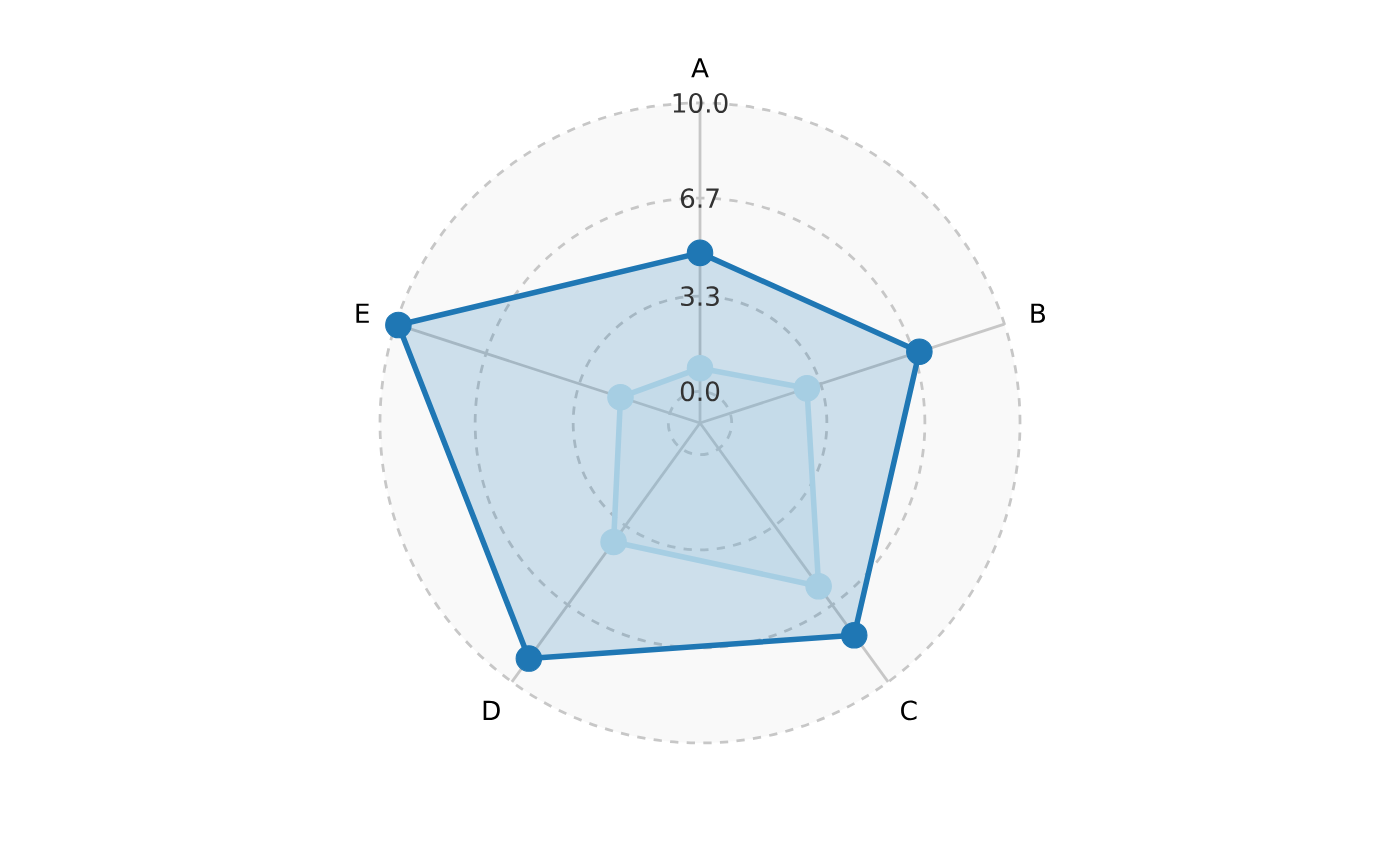 The image size is (1400, 866). I want to click on y-tick-label: 3.3, so click(700, 296).